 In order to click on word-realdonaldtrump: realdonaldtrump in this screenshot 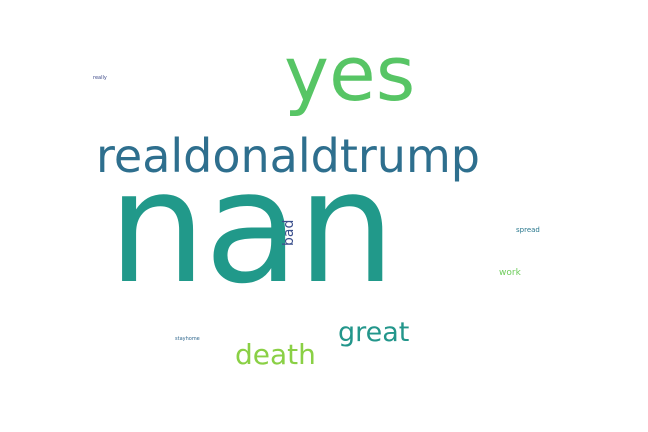, I will do `click(288, 156)`.